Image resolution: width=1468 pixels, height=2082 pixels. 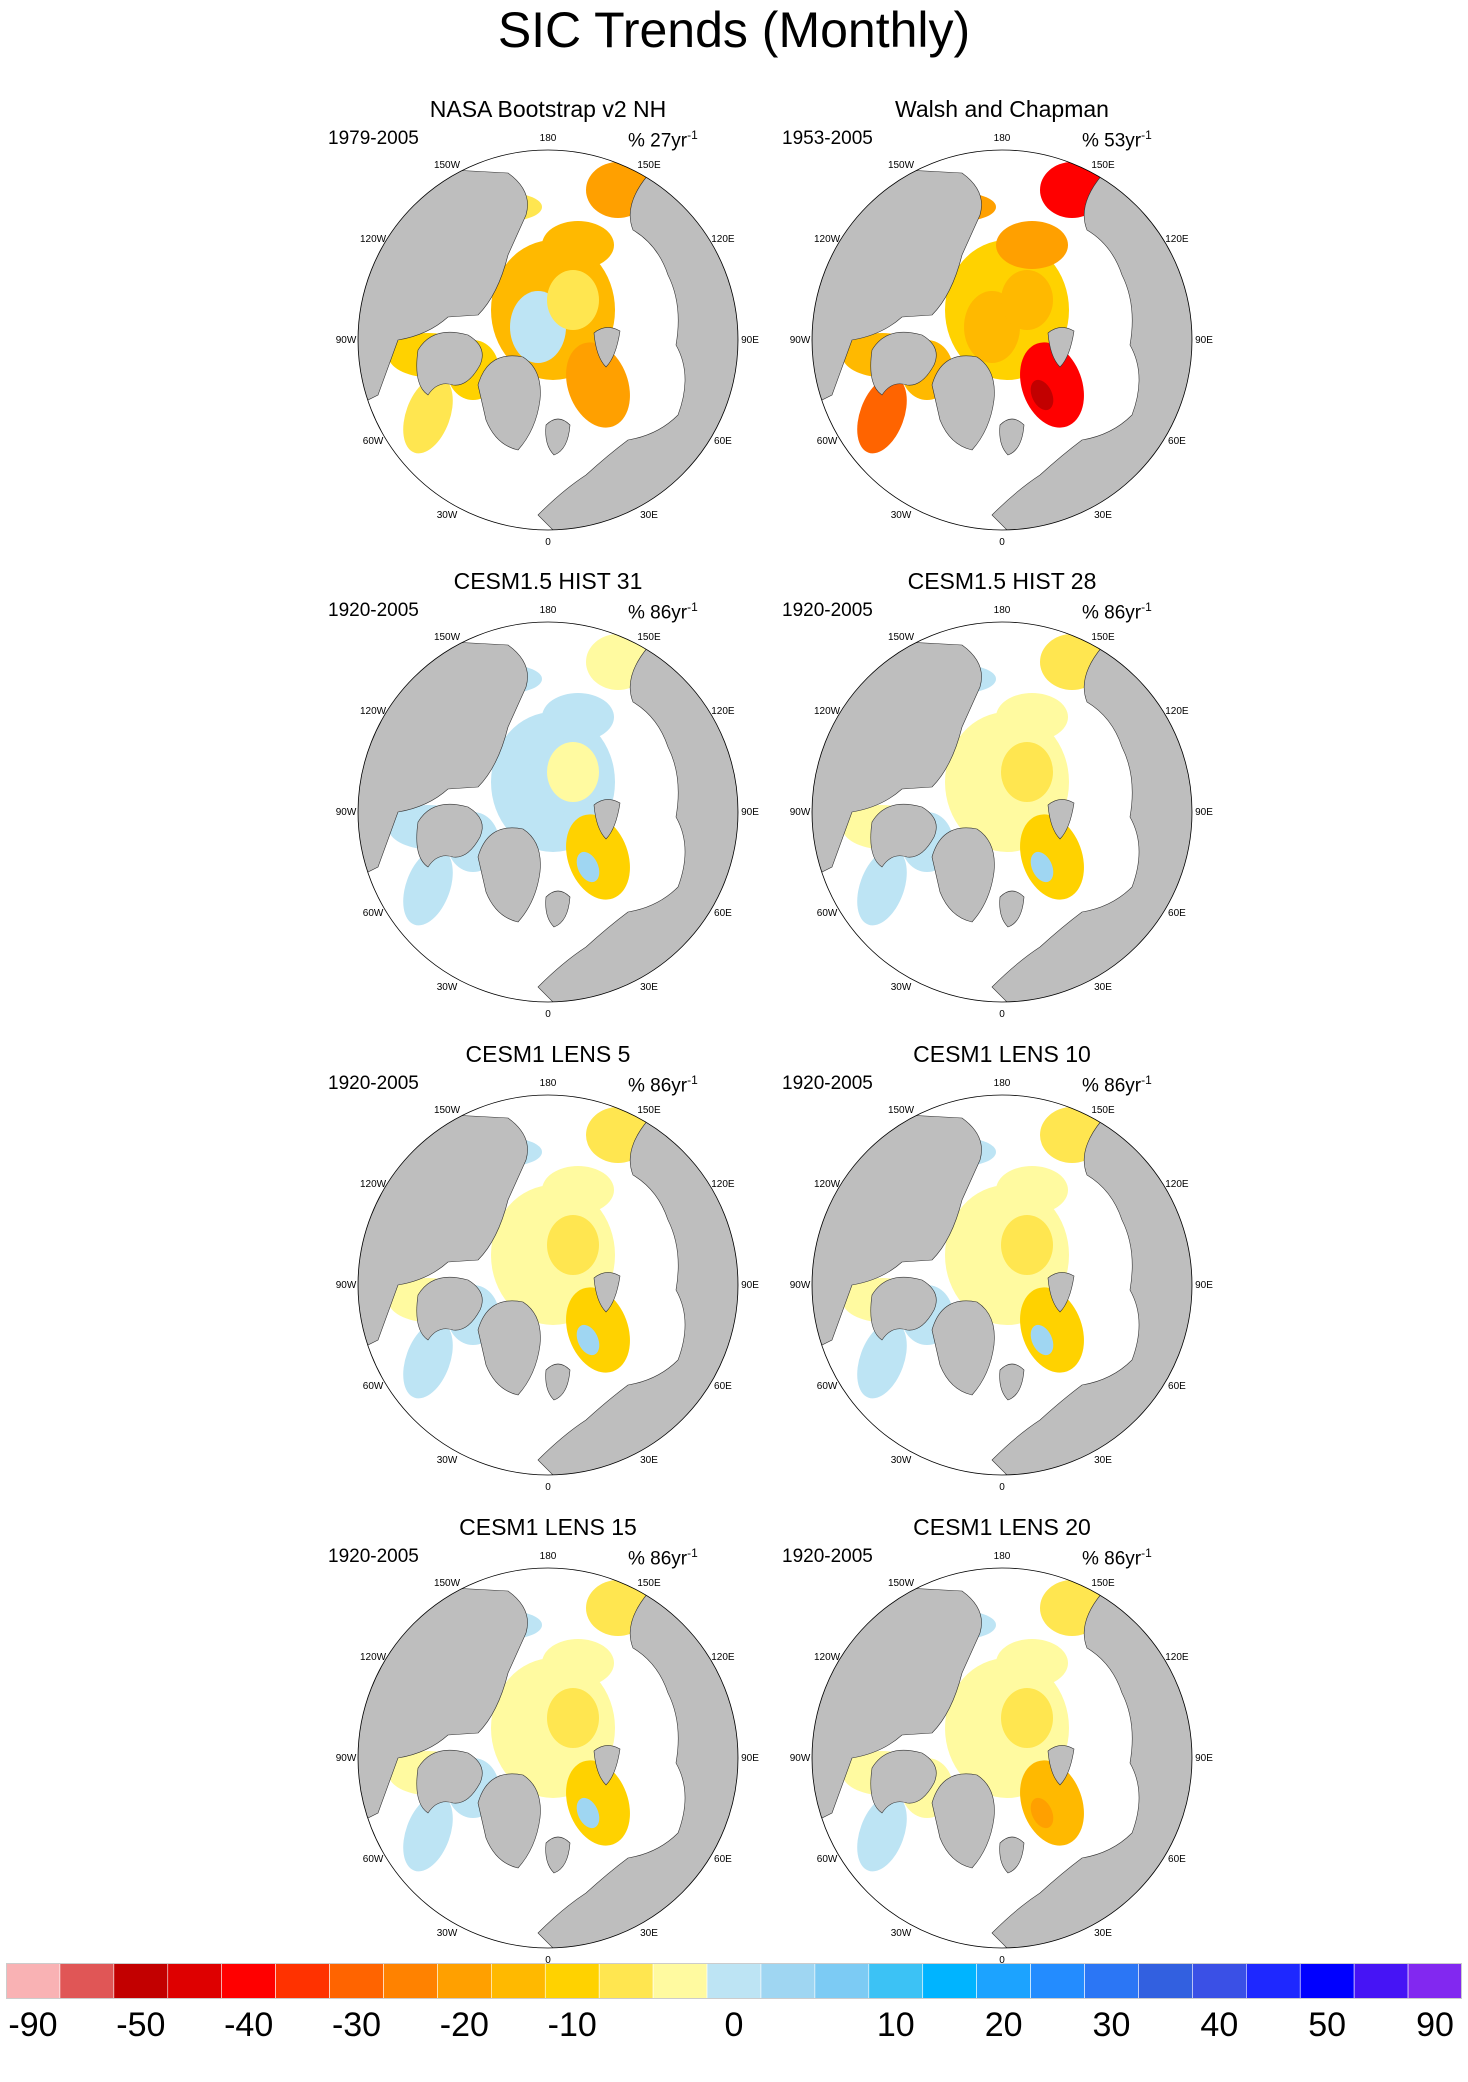 I want to click on panel-units: % 53yr-1, so click(x=1117, y=138).